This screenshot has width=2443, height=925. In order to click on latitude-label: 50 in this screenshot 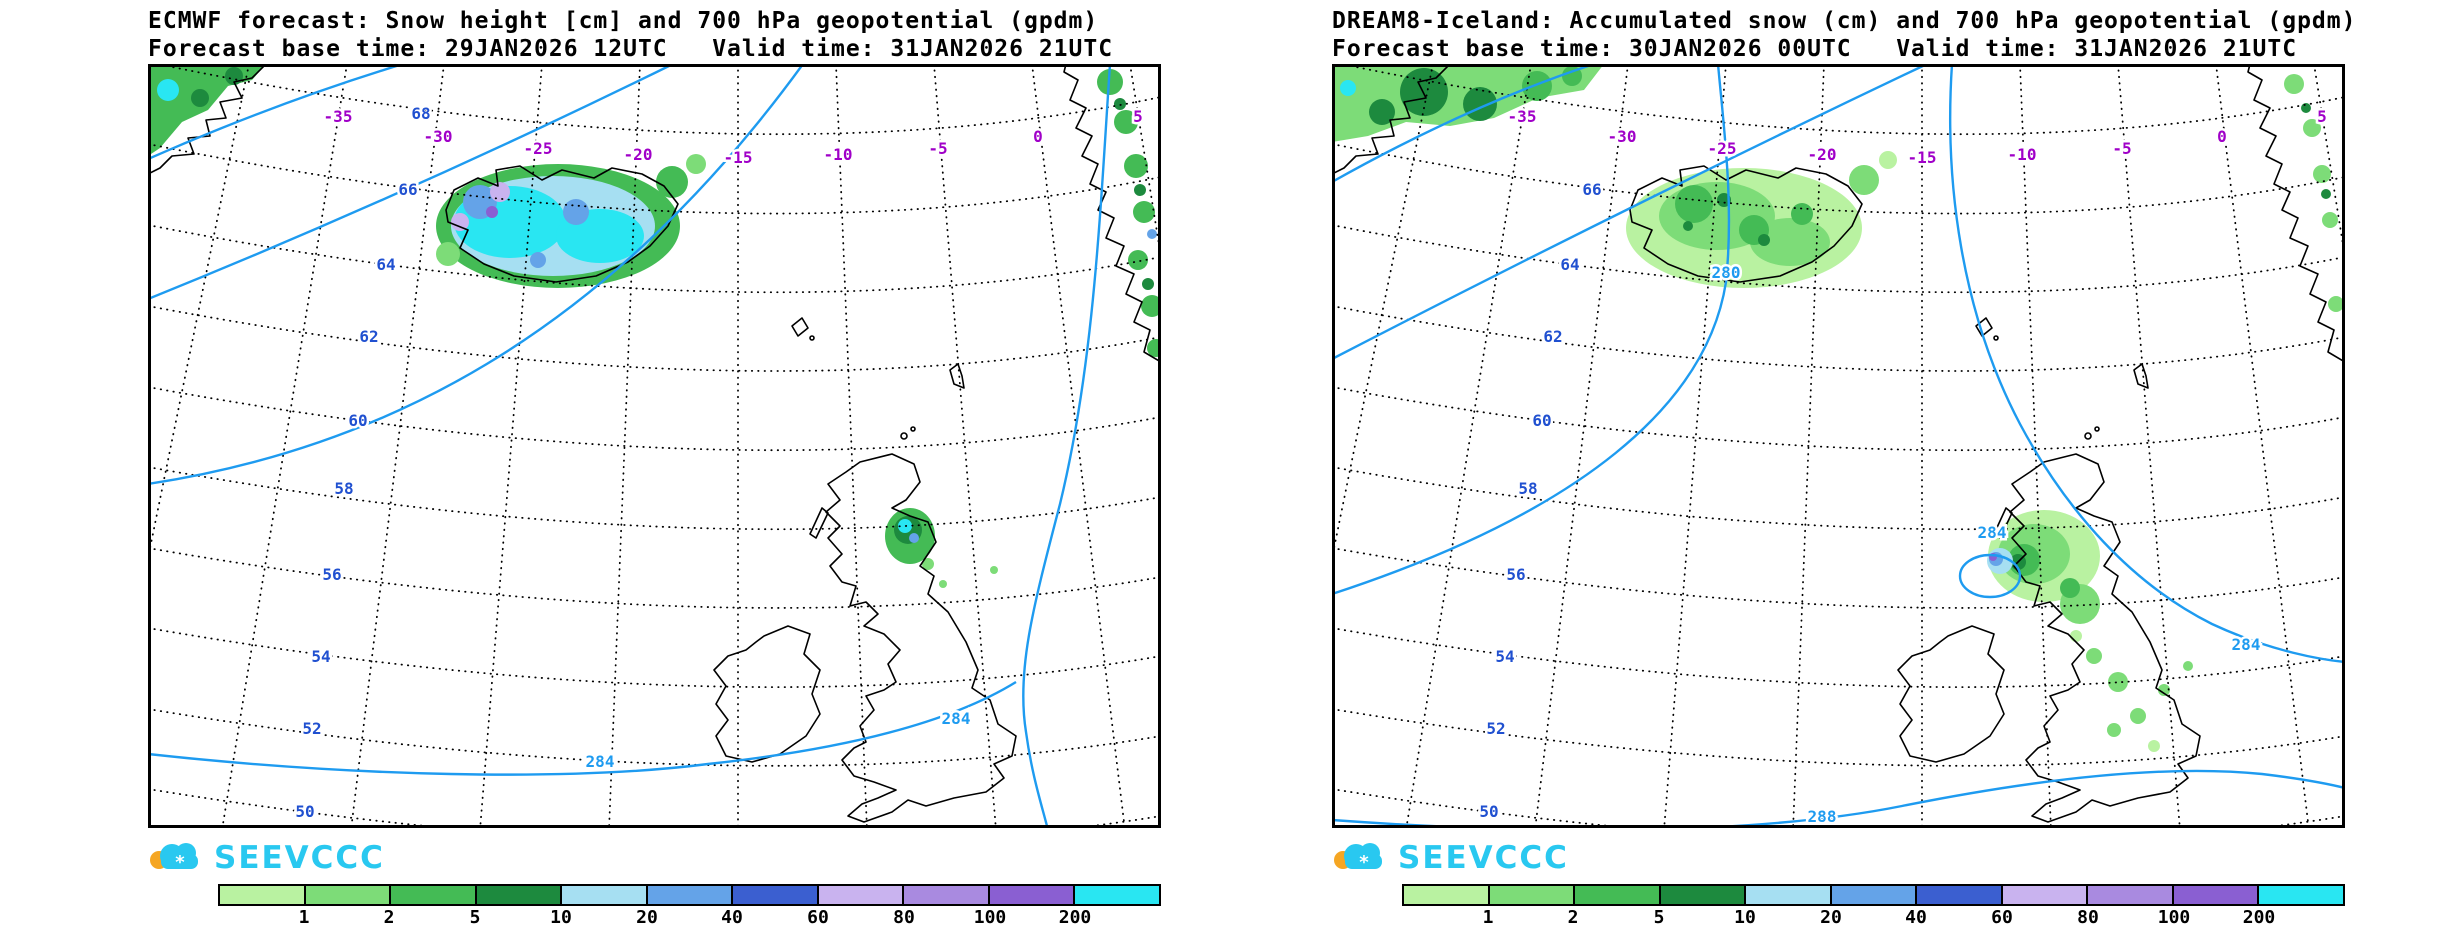, I will do `click(1488, 811)`.